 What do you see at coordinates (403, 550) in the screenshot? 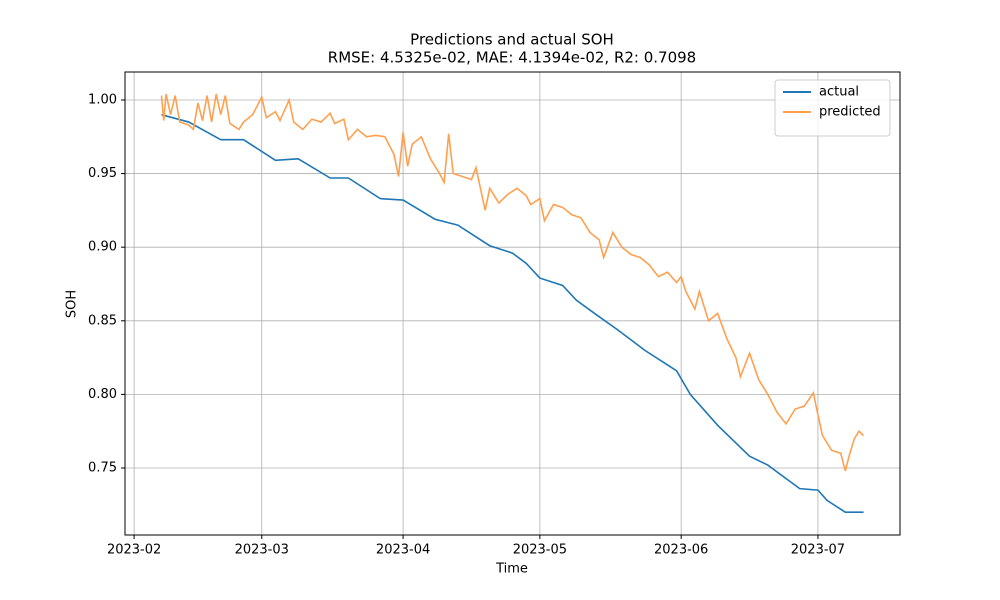
I see `x-tick-label: 2023-04` at bounding box center [403, 550].